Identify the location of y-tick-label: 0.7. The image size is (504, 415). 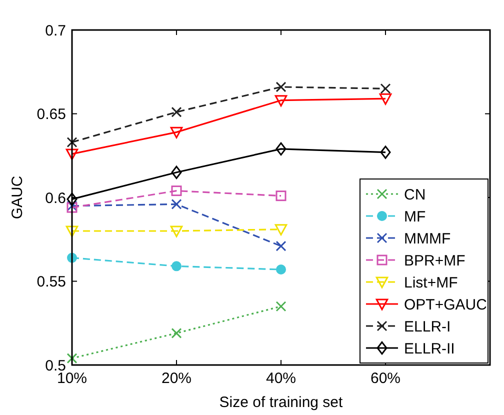
(55, 31).